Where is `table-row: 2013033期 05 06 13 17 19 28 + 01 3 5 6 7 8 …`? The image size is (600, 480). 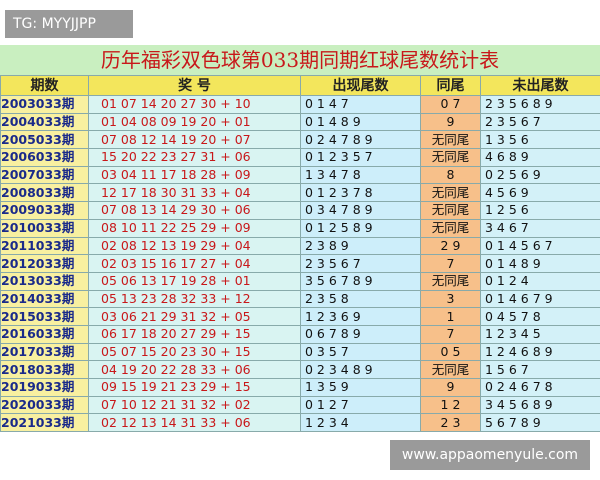 table-row: 2013033期 05 06 13 17 19 28 + 01 3 5 6 7 8 … is located at coordinates (300, 281).